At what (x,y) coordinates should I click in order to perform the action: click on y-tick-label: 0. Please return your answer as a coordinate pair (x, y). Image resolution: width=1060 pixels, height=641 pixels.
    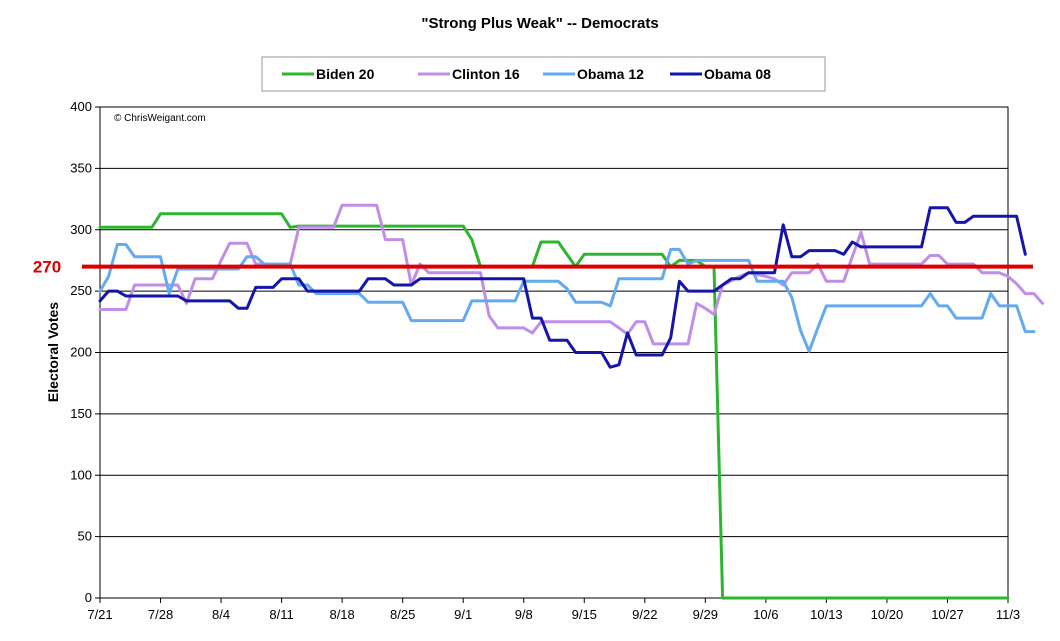
    Looking at the image, I should click on (88, 597).